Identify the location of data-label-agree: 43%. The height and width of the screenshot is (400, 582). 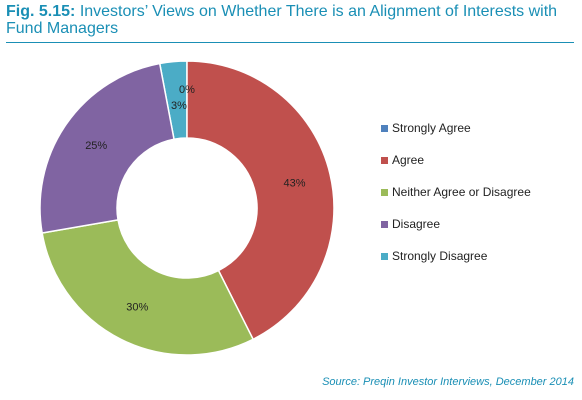
(294, 183).